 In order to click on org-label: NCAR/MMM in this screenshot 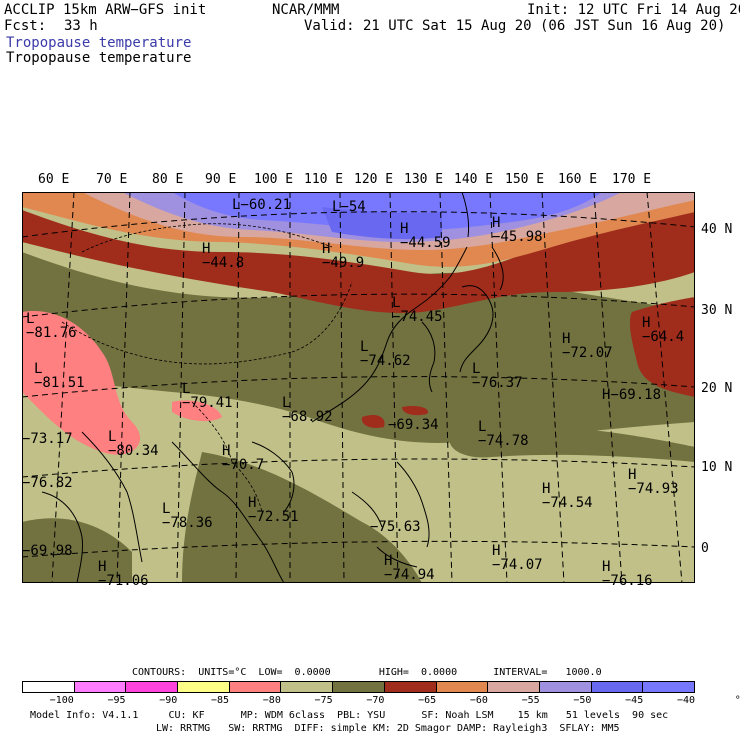, I will do `click(306, 10)`.